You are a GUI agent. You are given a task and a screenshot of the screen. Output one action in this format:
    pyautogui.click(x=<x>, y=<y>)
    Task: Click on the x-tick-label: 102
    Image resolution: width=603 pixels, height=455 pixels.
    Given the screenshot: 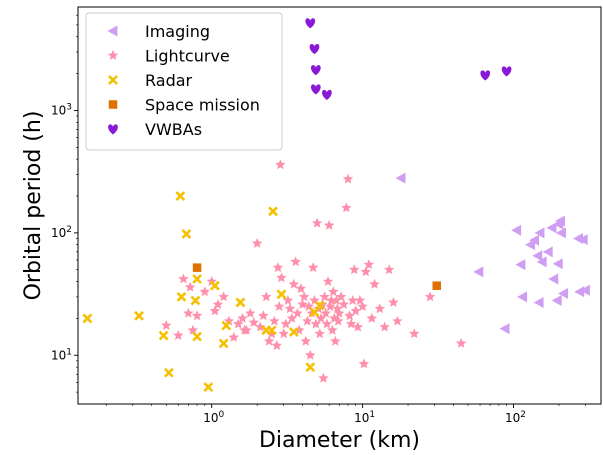 What is the action you would take?
    pyautogui.click(x=515, y=417)
    